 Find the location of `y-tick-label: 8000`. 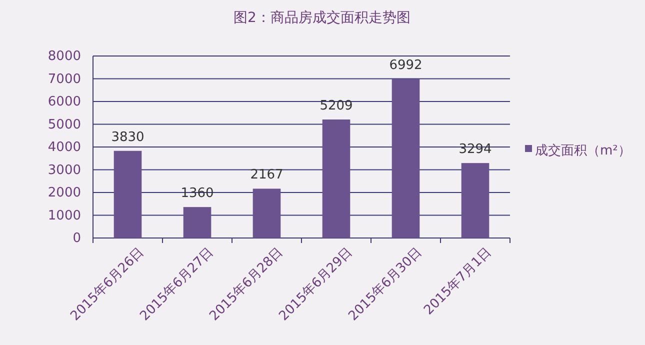

y-tick-label: 8000 is located at coordinates (64, 56).